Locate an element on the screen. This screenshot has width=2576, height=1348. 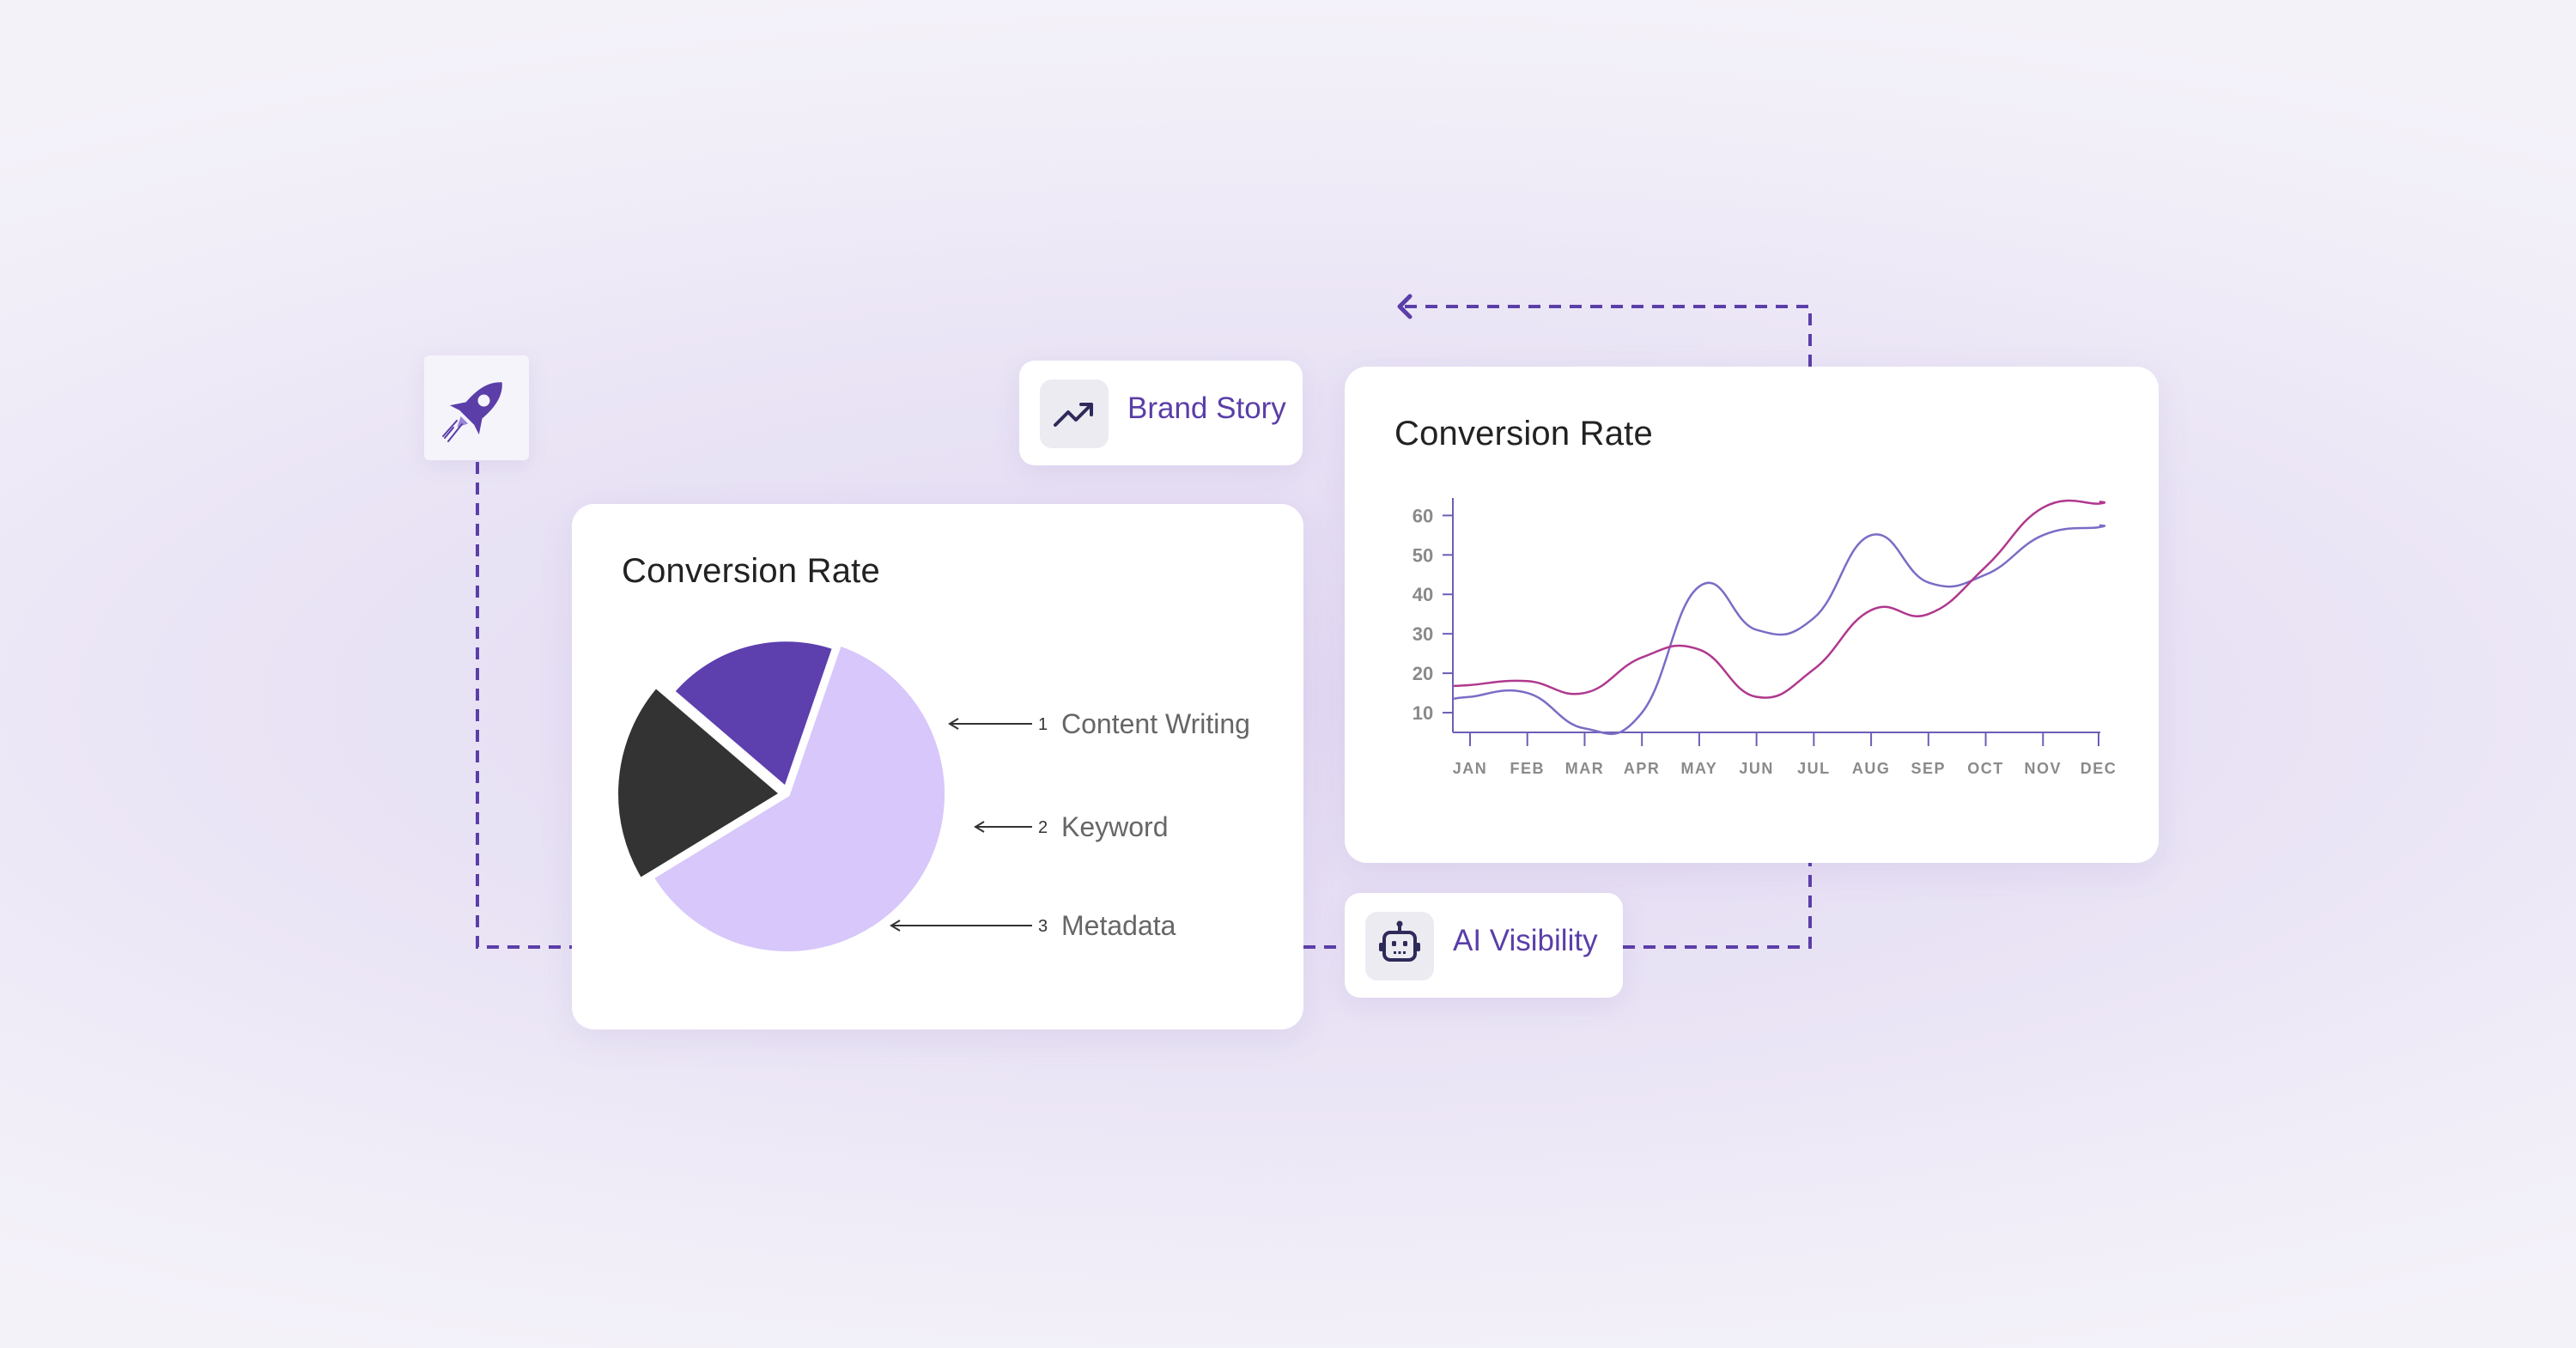
x-tick-label: OCT is located at coordinates (1985, 769).